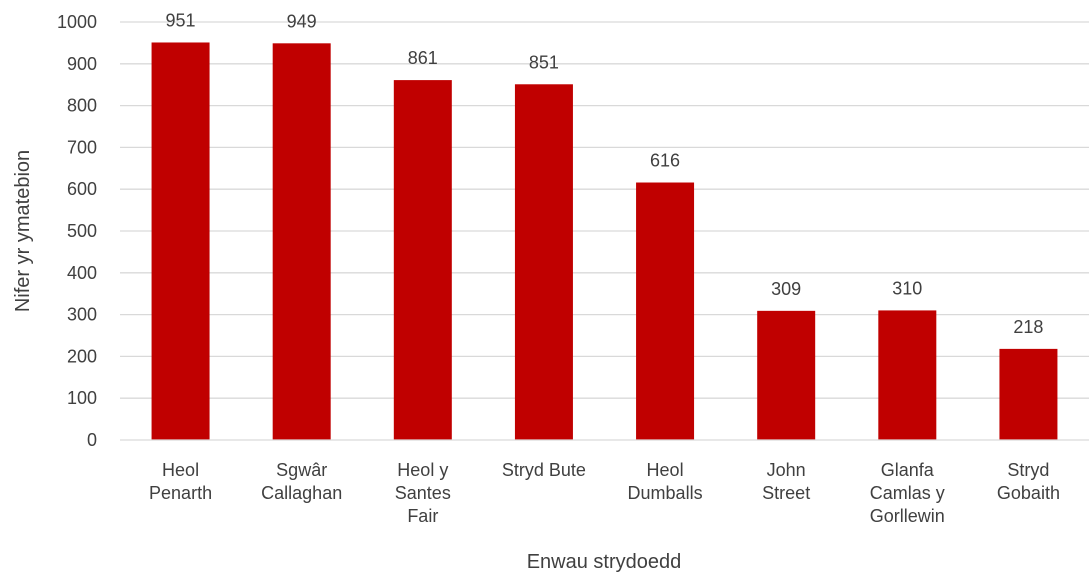 The width and height of the screenshot is (1089, 579). What do you see at coordinates (1028, 470) in the screenshot?
I see `x-category-line: Stryd` at bounding box center [1028, 470].